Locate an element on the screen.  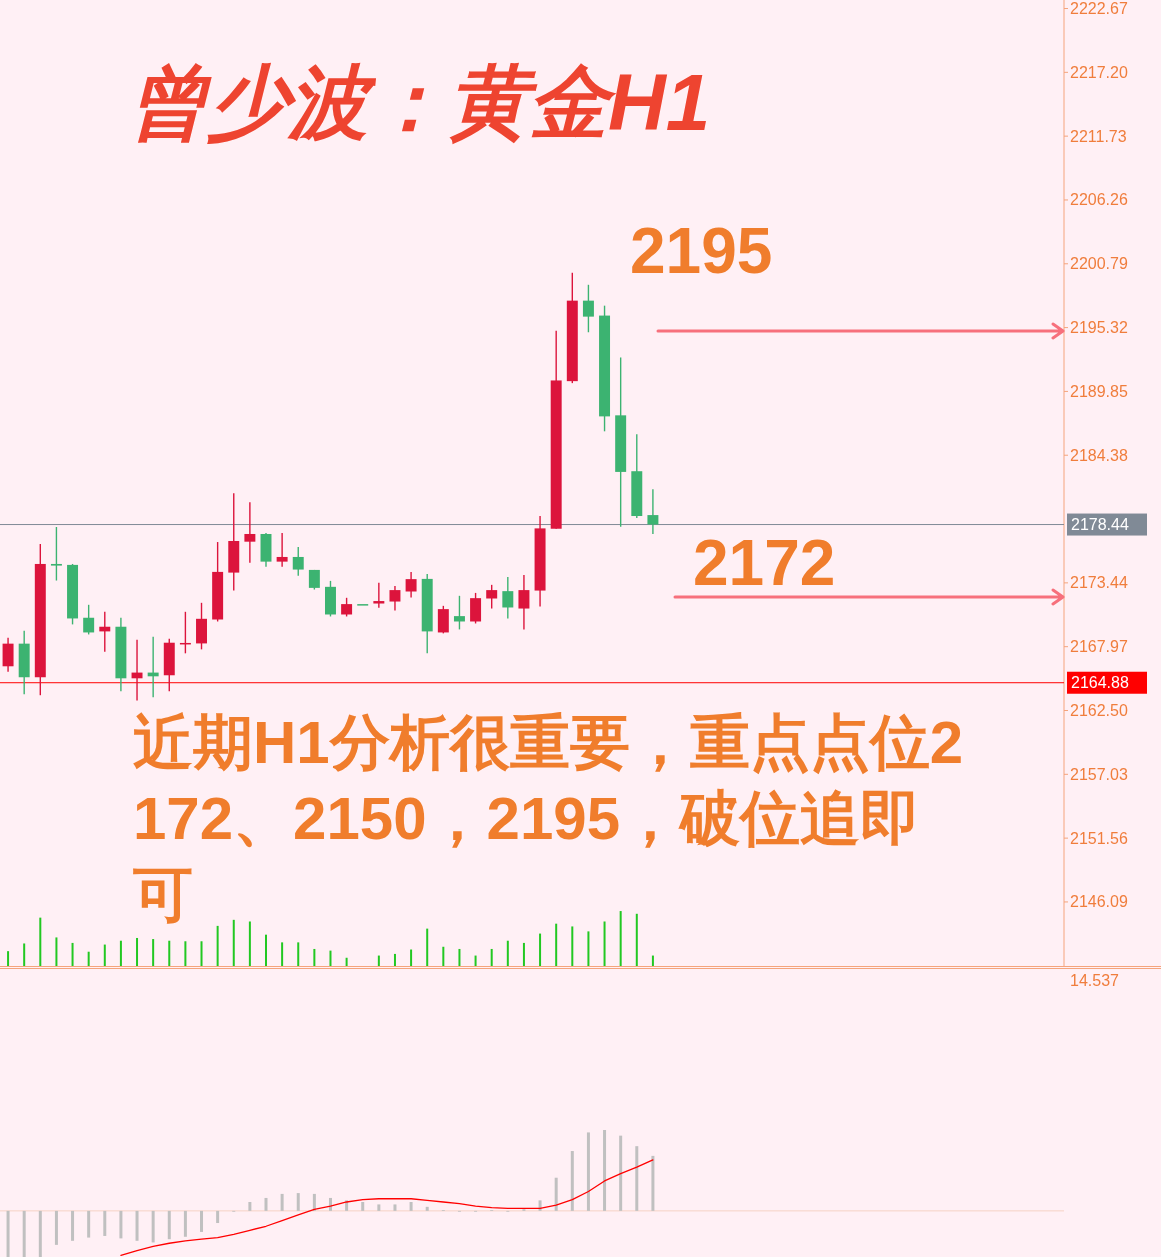
ref-line-label: 2164.88 is located at coordinates (1100, 683).